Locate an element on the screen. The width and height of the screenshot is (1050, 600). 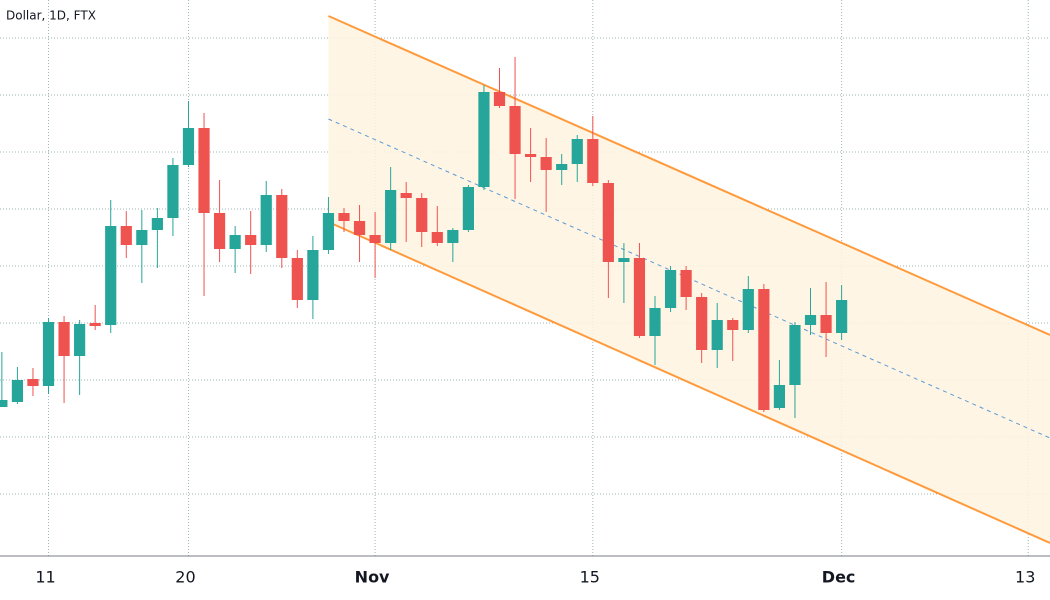
x-tick-label: Nov is located at coordinates (372, 577).